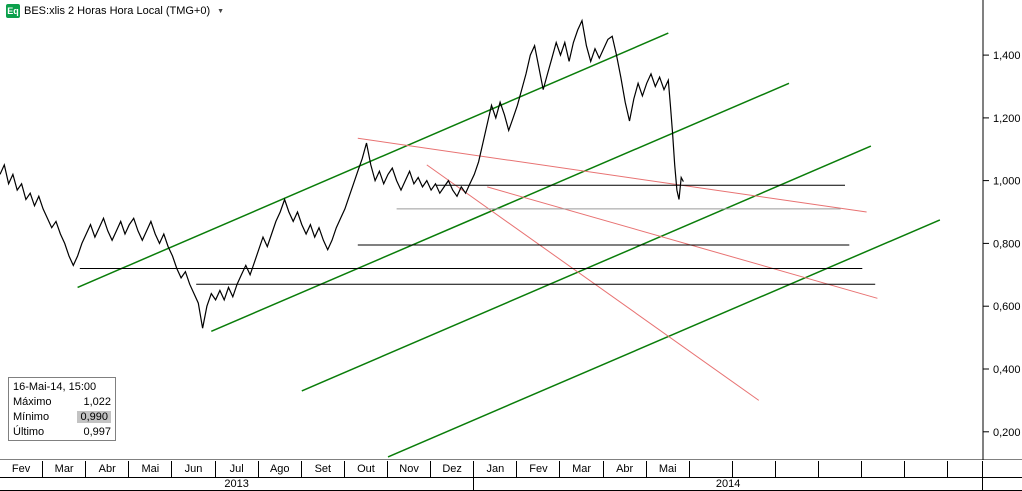 This screenshot has width=1022, height=491. What do you see at coordinates (453, 469) in the screenshot?
I see `x-axis-month-cell-dez-10: Dez` at bounding box center [453, 469].